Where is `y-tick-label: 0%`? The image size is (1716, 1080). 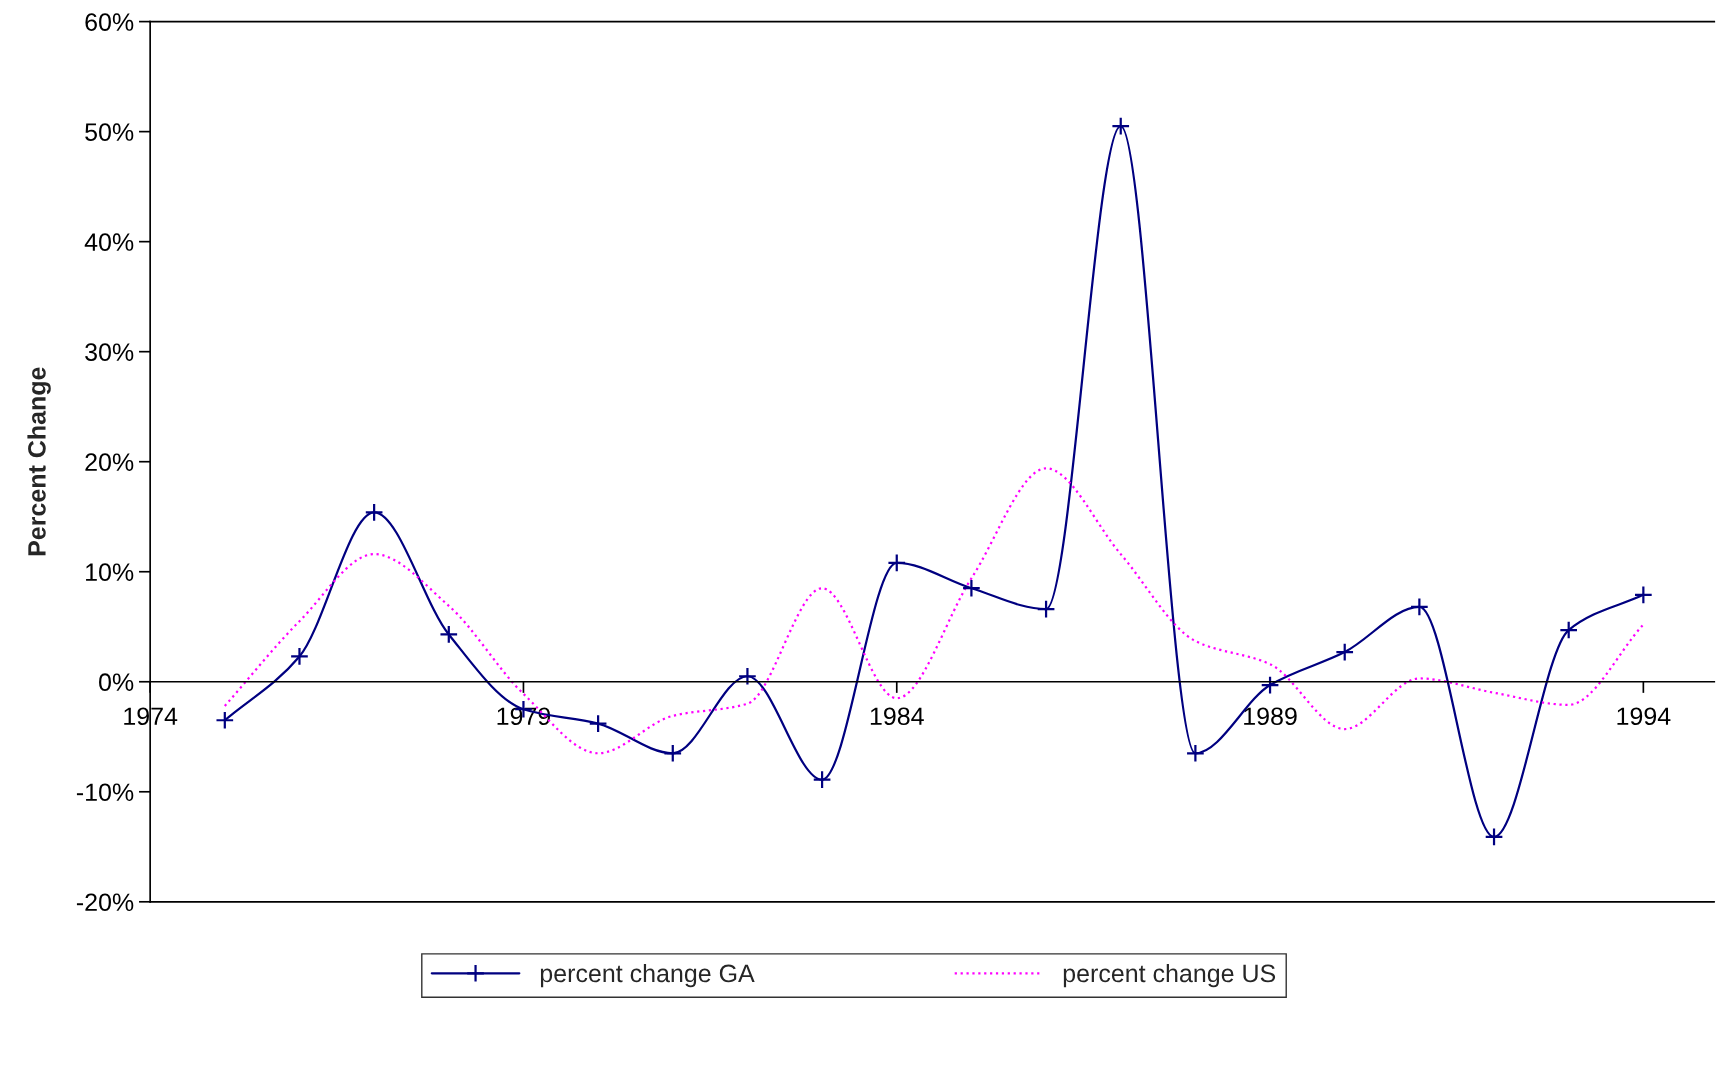
y-tick-label: 0% is located at coordinates (116, 682).